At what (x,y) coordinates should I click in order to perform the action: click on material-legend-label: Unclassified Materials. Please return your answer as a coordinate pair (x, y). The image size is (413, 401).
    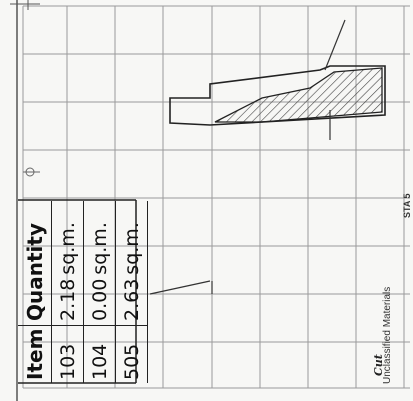
    Looking at the image, I should click on (387, 335).